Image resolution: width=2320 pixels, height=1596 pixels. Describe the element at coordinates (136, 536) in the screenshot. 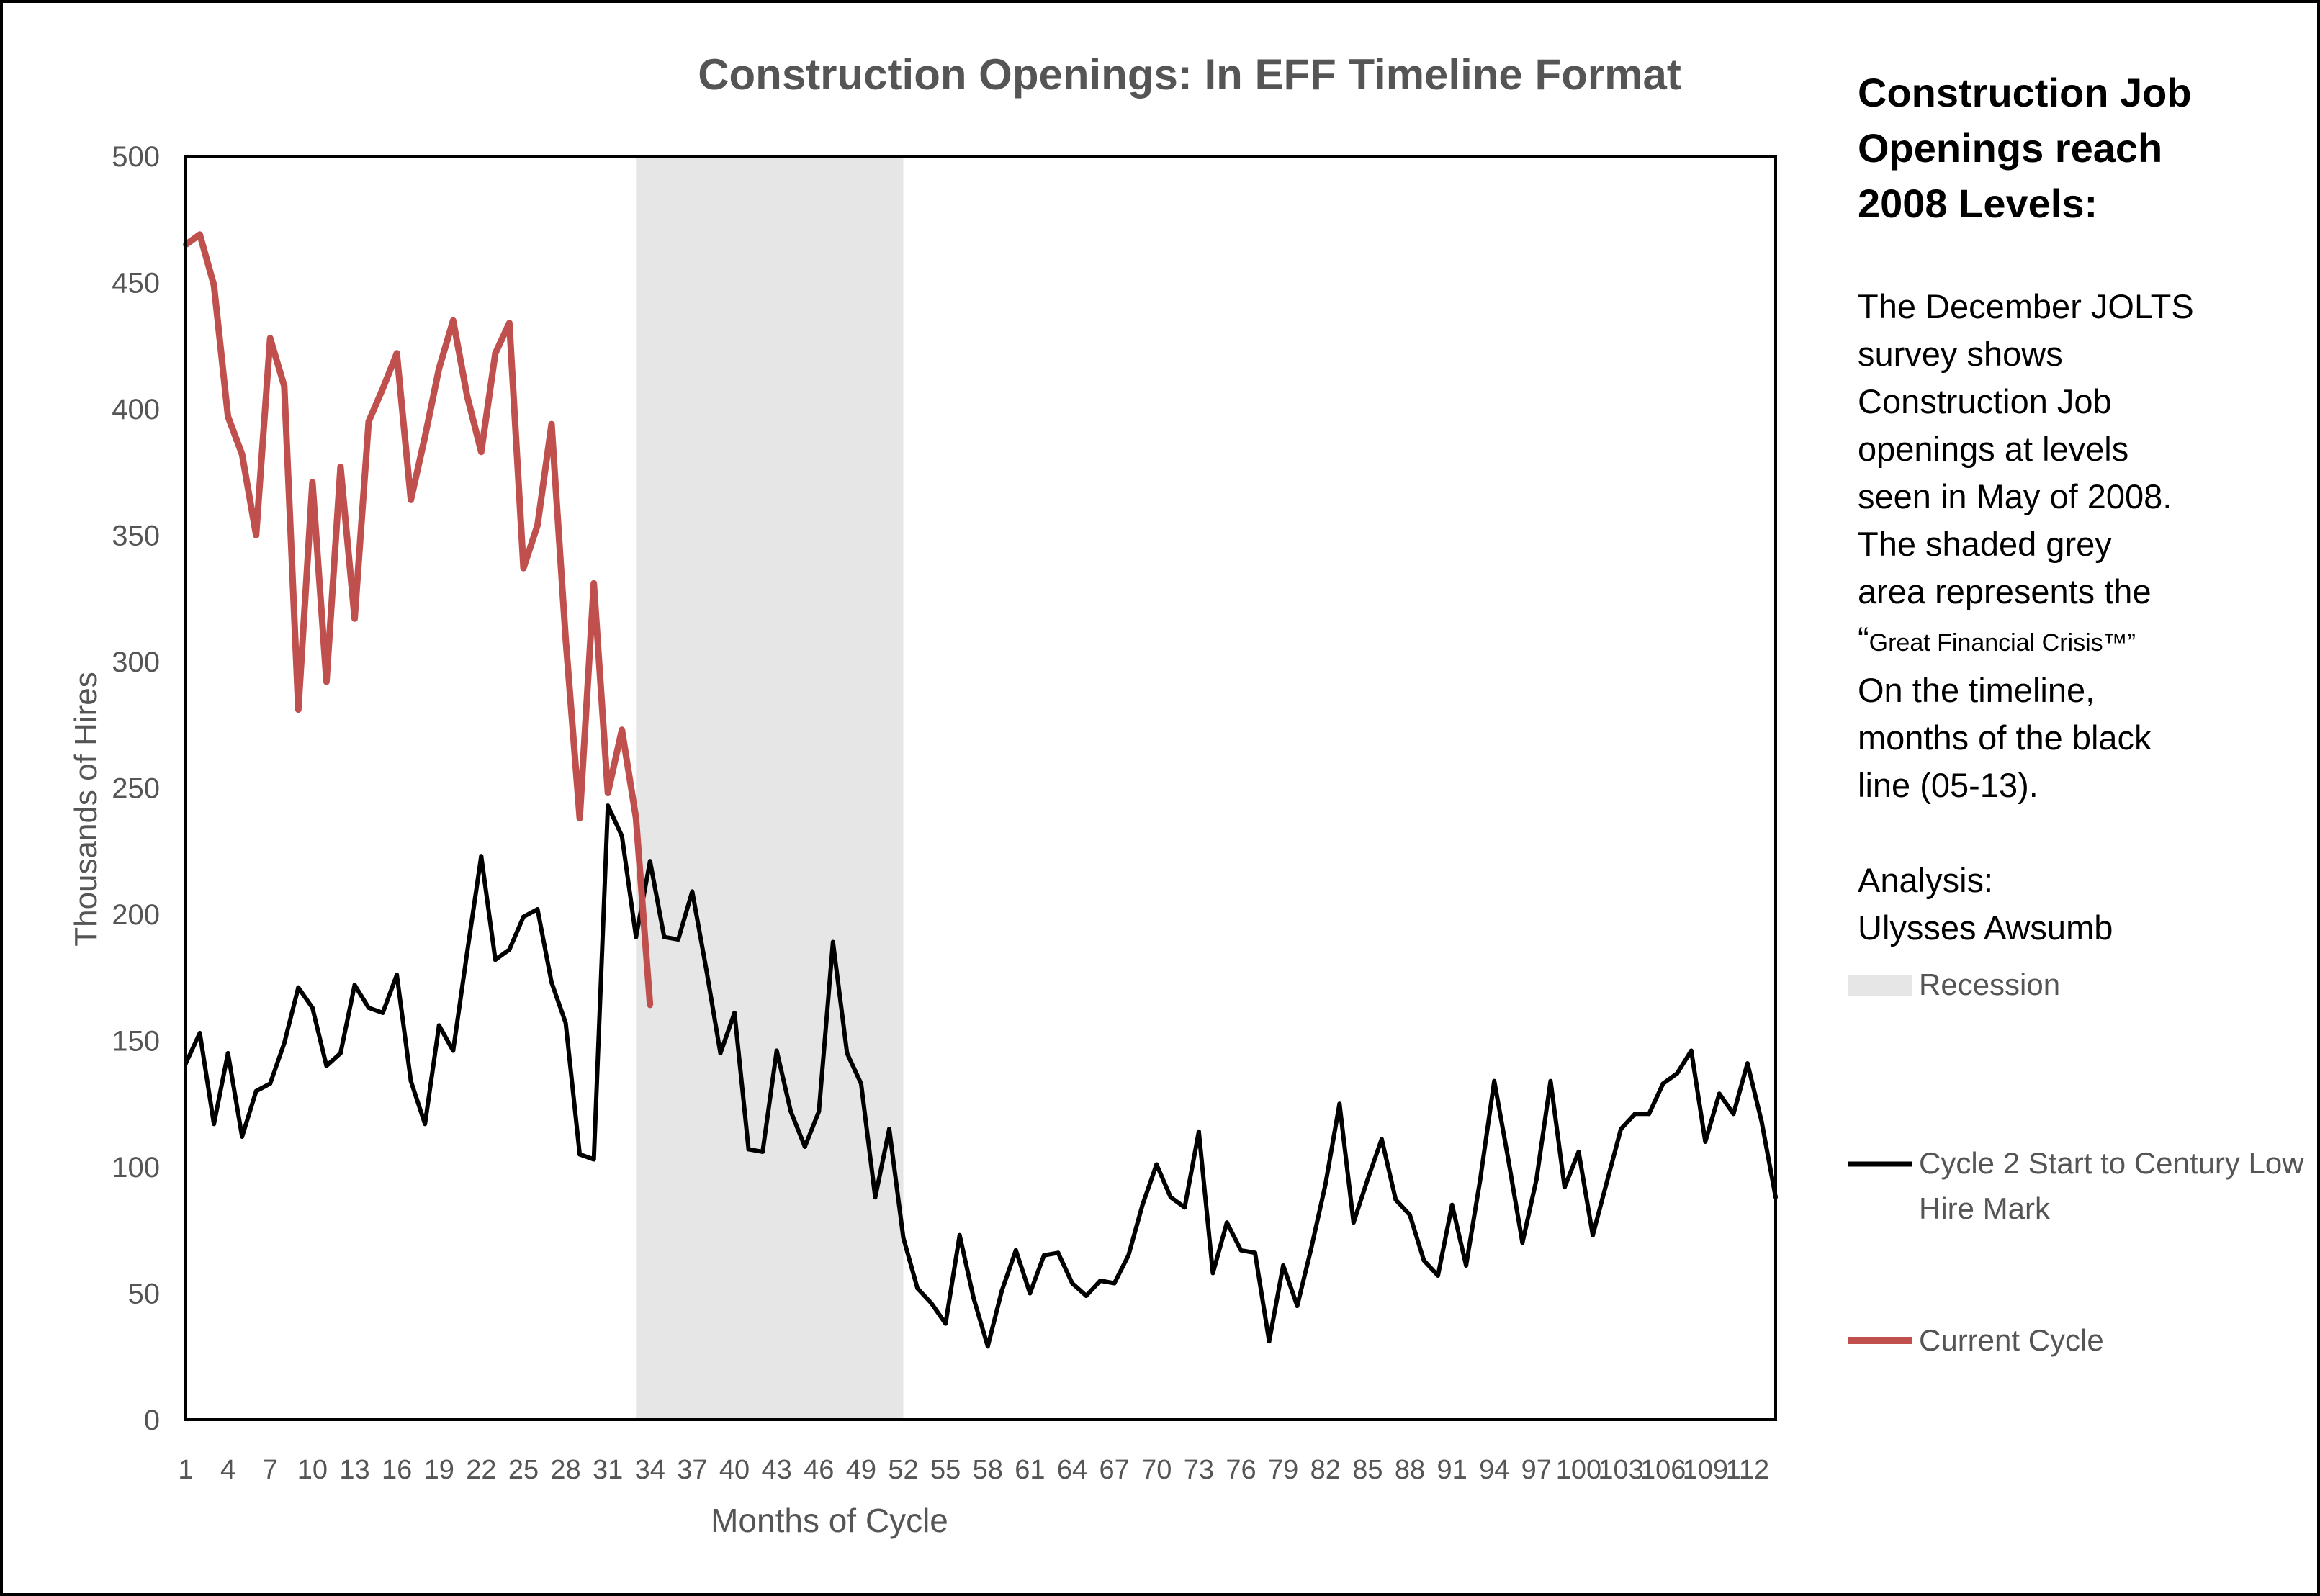

I see `y-tick-label: 350` at that location.